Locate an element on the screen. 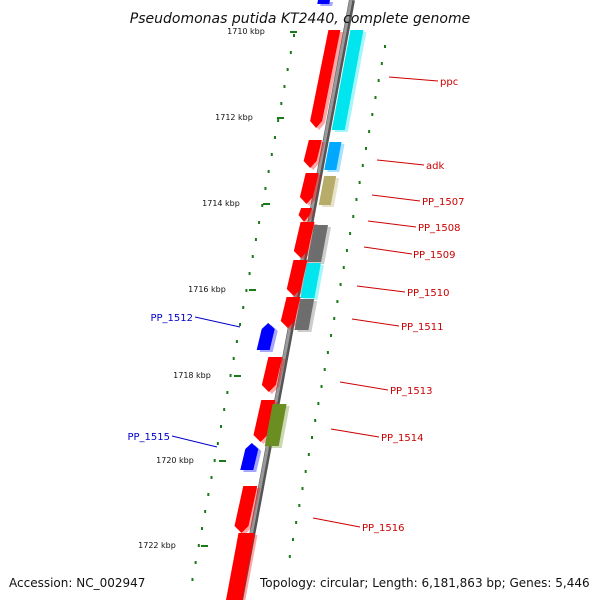 This screenshot has height=600, width=600. gene-label: PP_1511 is located at coordinates (397, 325).